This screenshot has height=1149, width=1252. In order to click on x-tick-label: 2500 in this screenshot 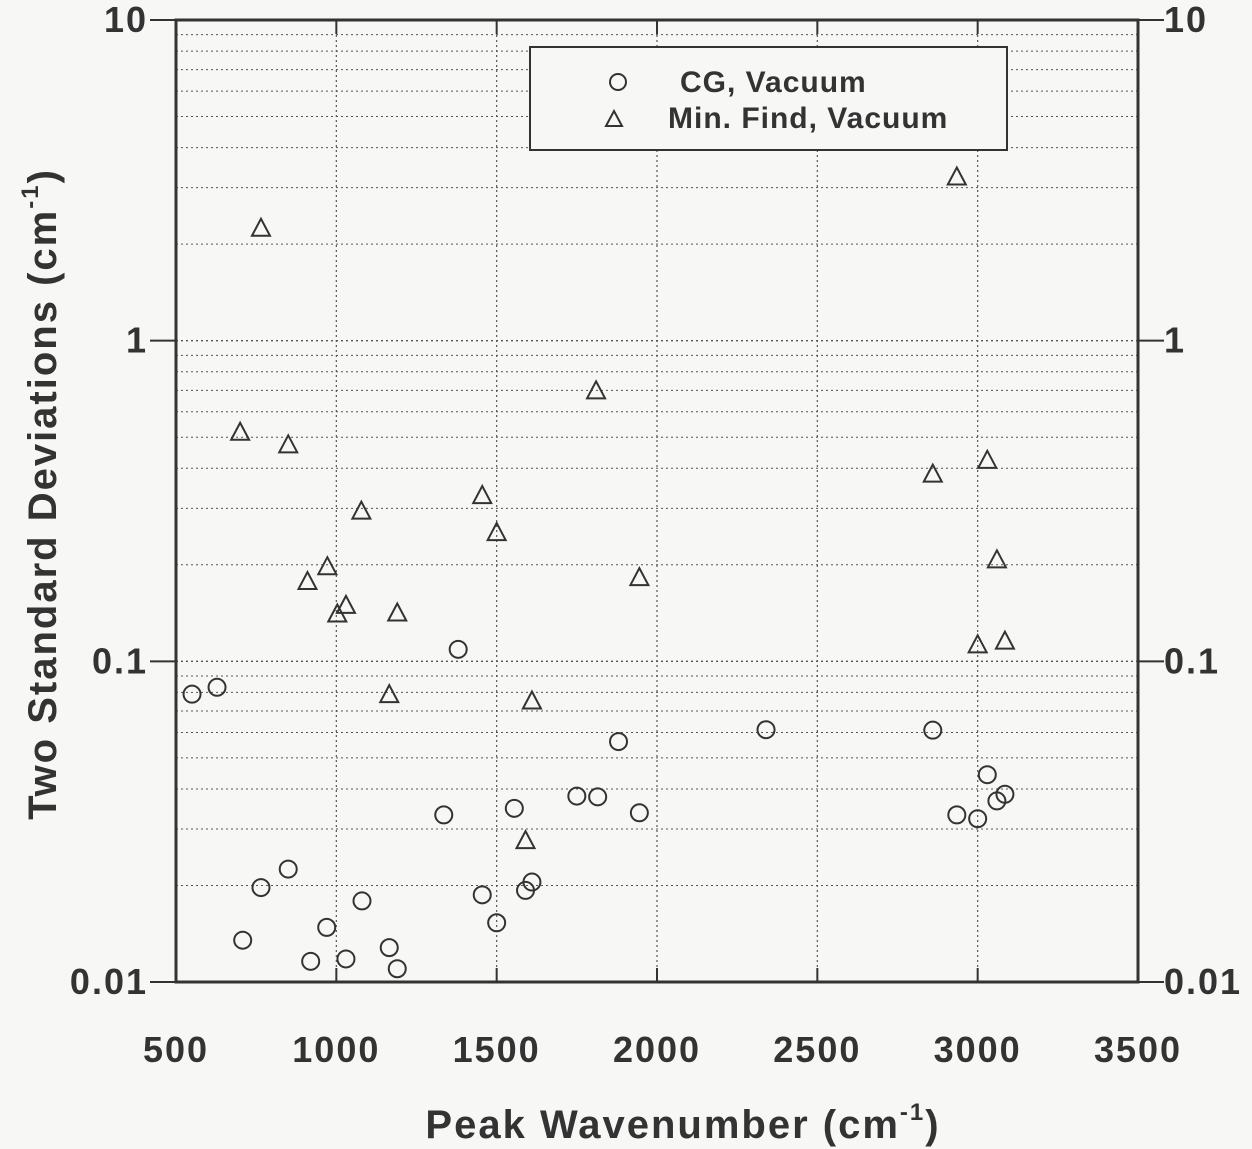, I will do `click(817, 1049)`.